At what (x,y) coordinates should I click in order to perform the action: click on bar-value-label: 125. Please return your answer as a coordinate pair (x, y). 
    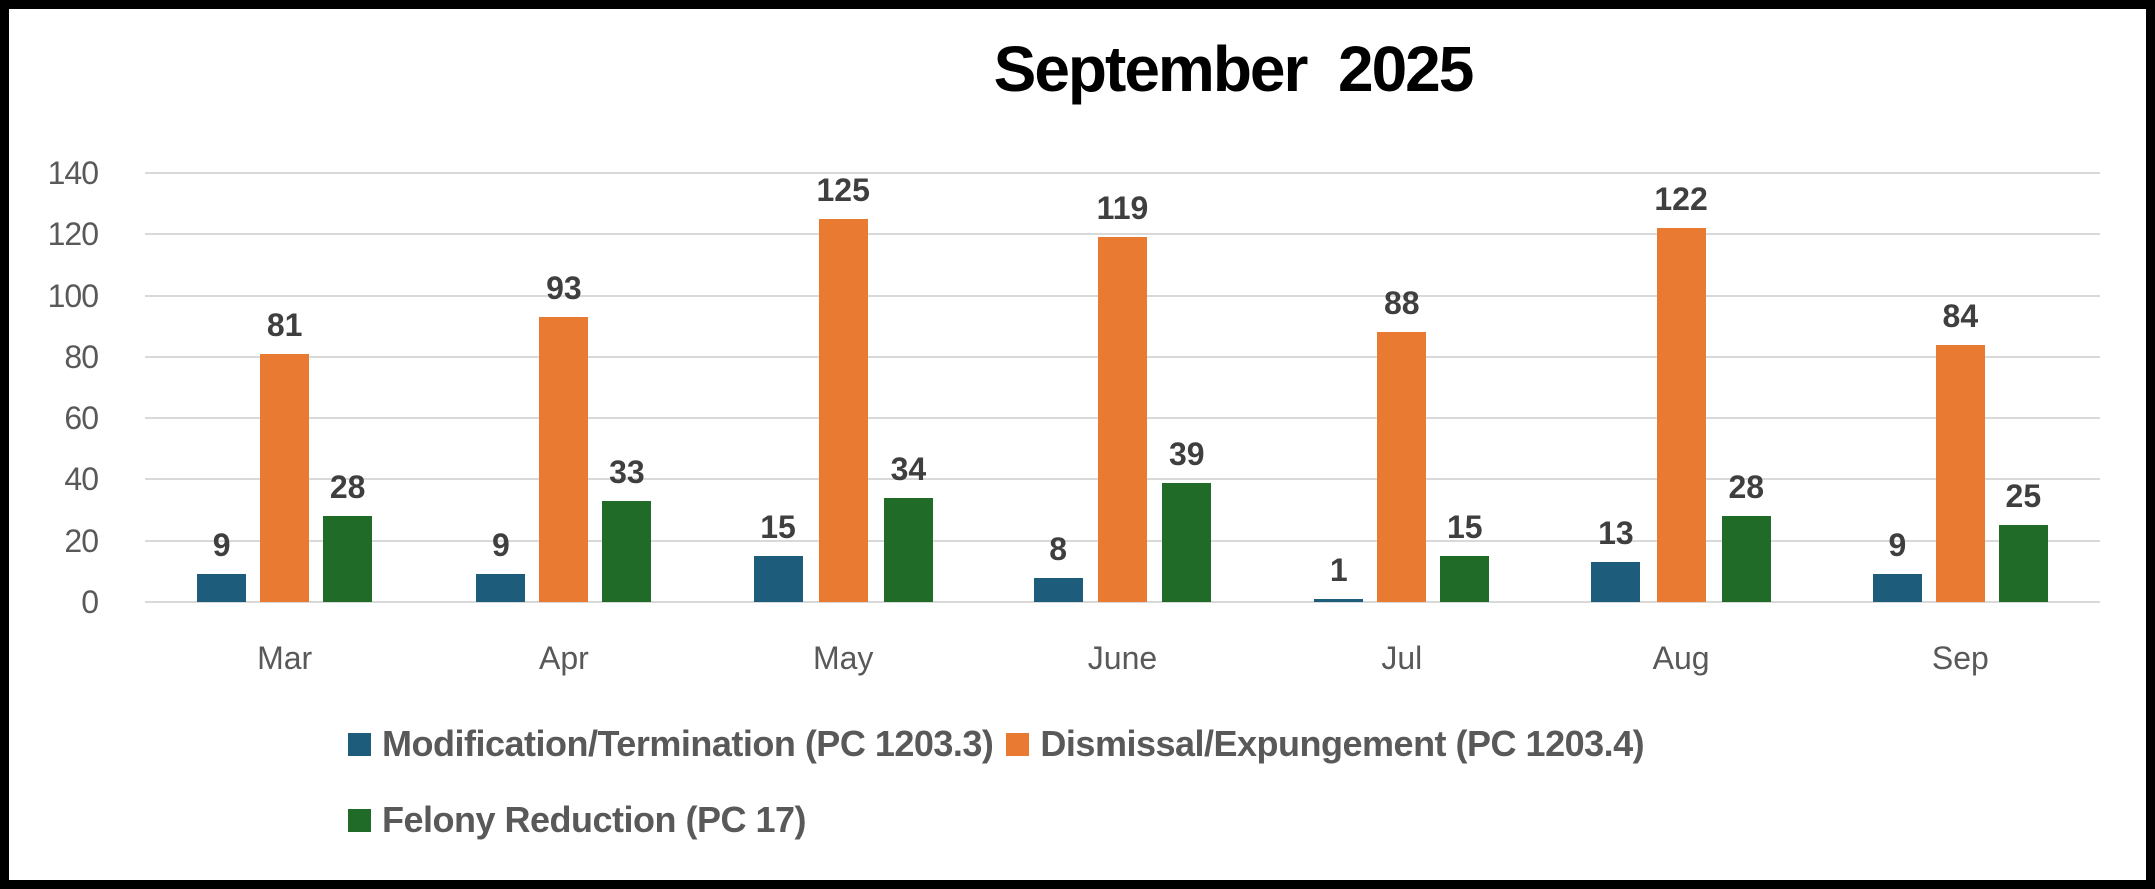
    Looking at the image, I should click on (843, 189).